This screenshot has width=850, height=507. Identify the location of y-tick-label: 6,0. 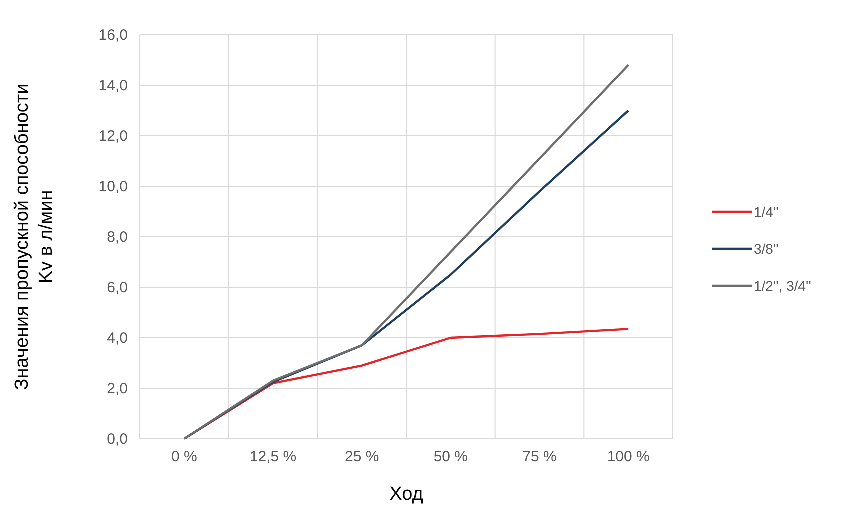
(117, 287).